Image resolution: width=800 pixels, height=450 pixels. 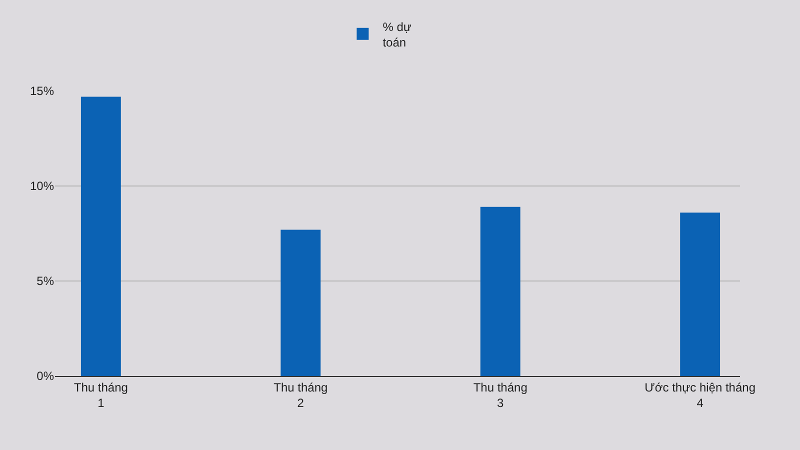 What do you see at coordinates (42, 186) in the screenshot?
I see `y-tick-label: 10%` at bounding box center [42, 186].